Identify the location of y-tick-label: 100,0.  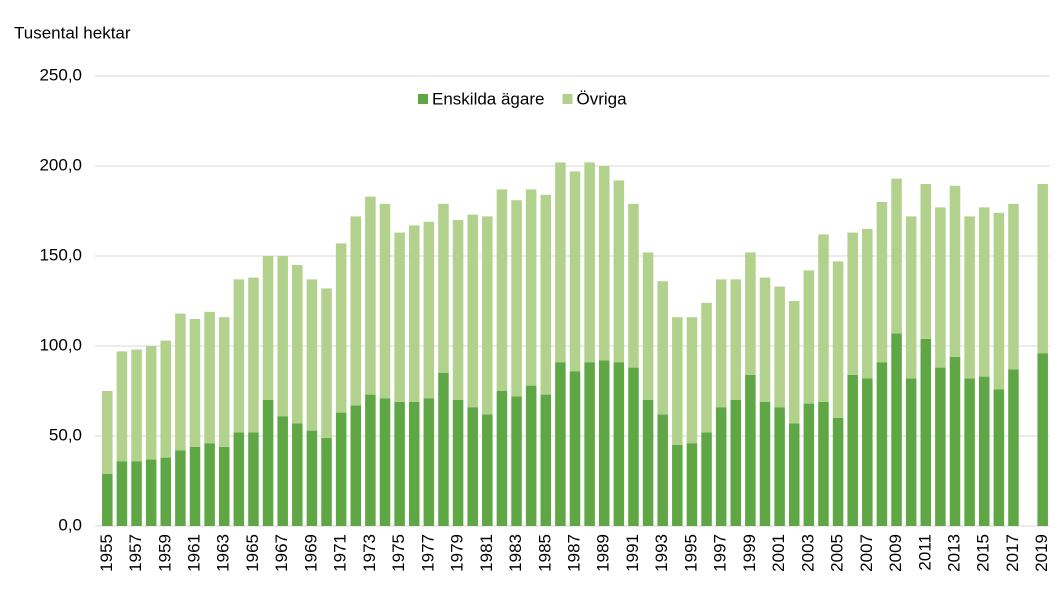
(60, 344).